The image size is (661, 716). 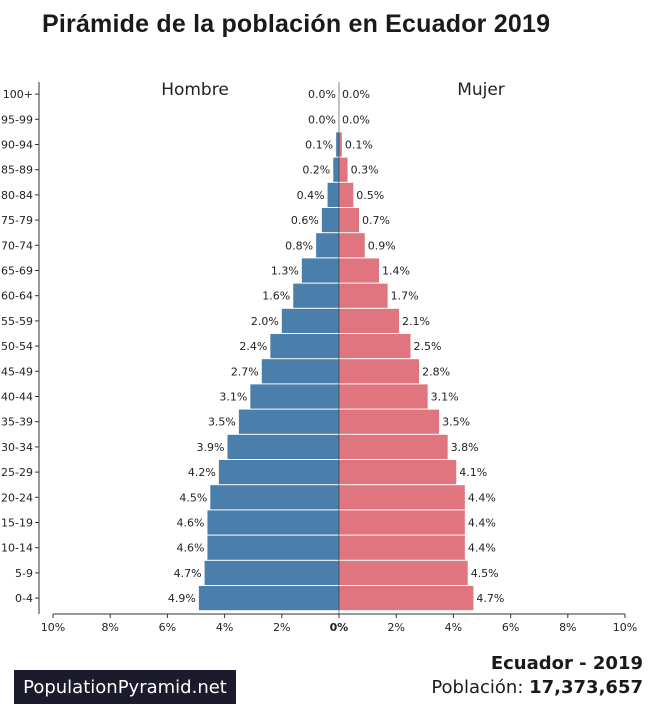 What do you see at coordinates (485, 573) in the screenshot?
I see `value-label-mujer: 4.5%` at bounding box center [485, 573].